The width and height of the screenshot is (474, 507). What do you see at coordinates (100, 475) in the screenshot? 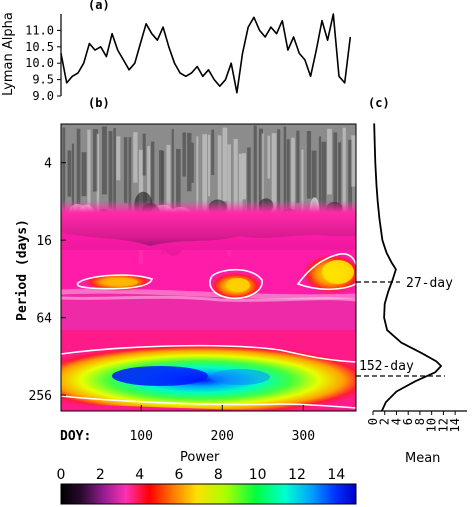
I see `colorbar-tick-label: 2` at bounding box center [100, 475].